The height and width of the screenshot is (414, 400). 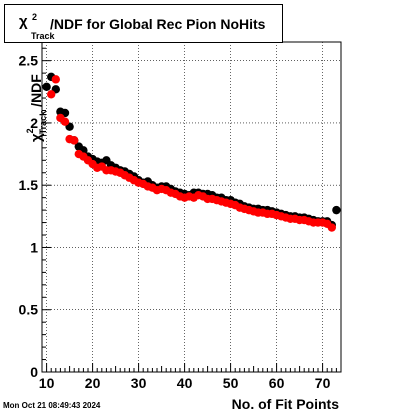 I want to click on y-tick-label: 2, so click(x=34, y=123).